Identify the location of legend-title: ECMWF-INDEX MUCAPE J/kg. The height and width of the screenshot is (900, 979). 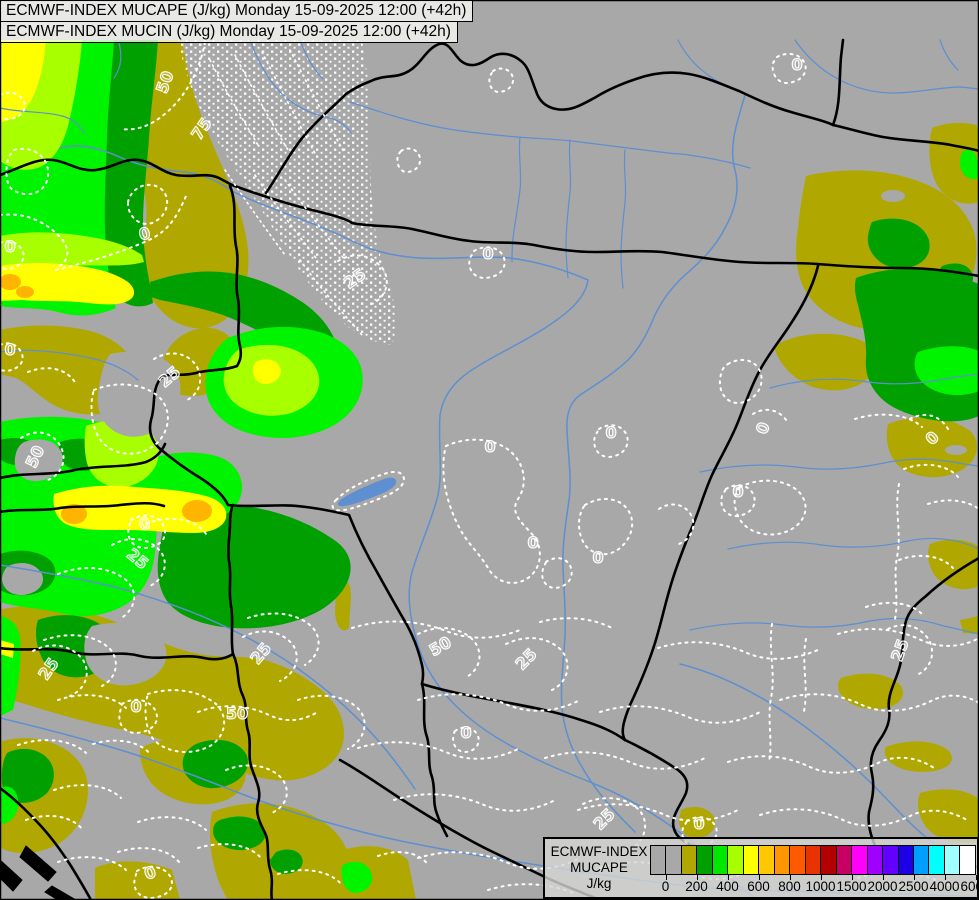
(599, 868).